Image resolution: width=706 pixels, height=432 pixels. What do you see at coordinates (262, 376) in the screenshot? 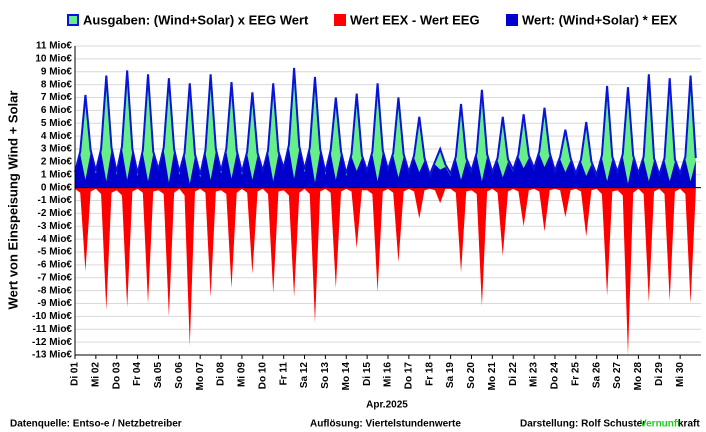
I see `x-tick-label: Do 10` at bounding box center [262, 376].